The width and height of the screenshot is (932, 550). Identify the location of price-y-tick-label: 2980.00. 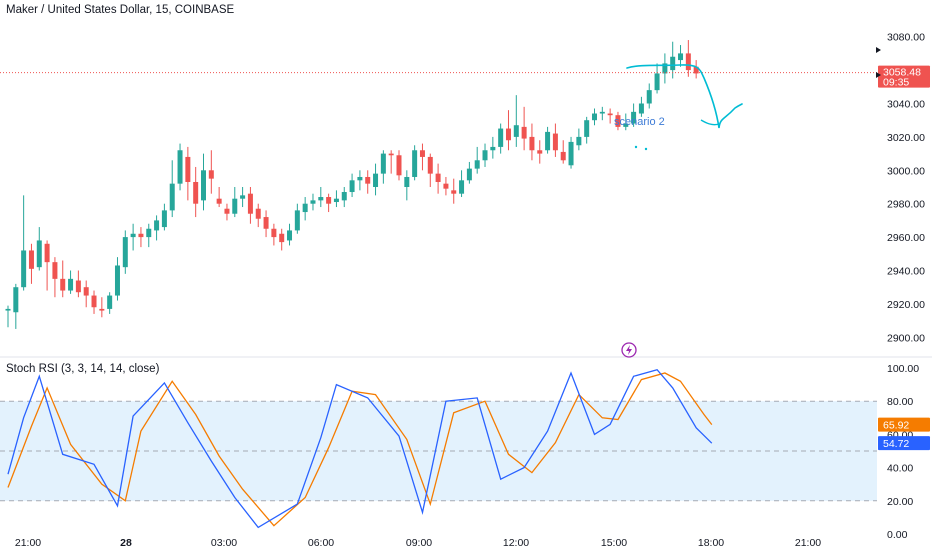
(906, 205).